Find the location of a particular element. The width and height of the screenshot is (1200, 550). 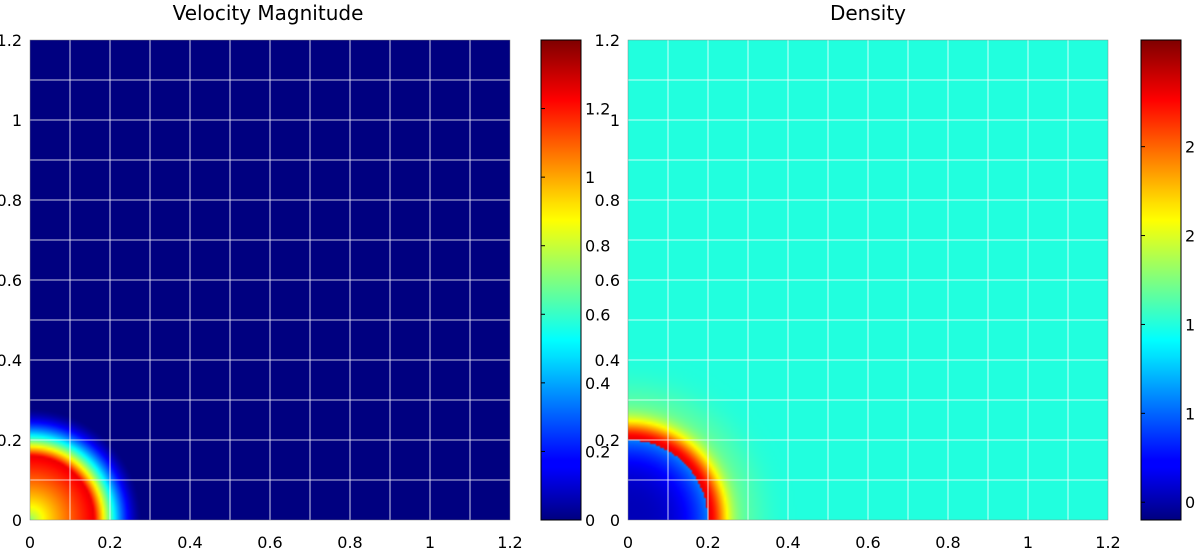

colorbar-tick-label: 0.8 is located at coordinates (597, 246).